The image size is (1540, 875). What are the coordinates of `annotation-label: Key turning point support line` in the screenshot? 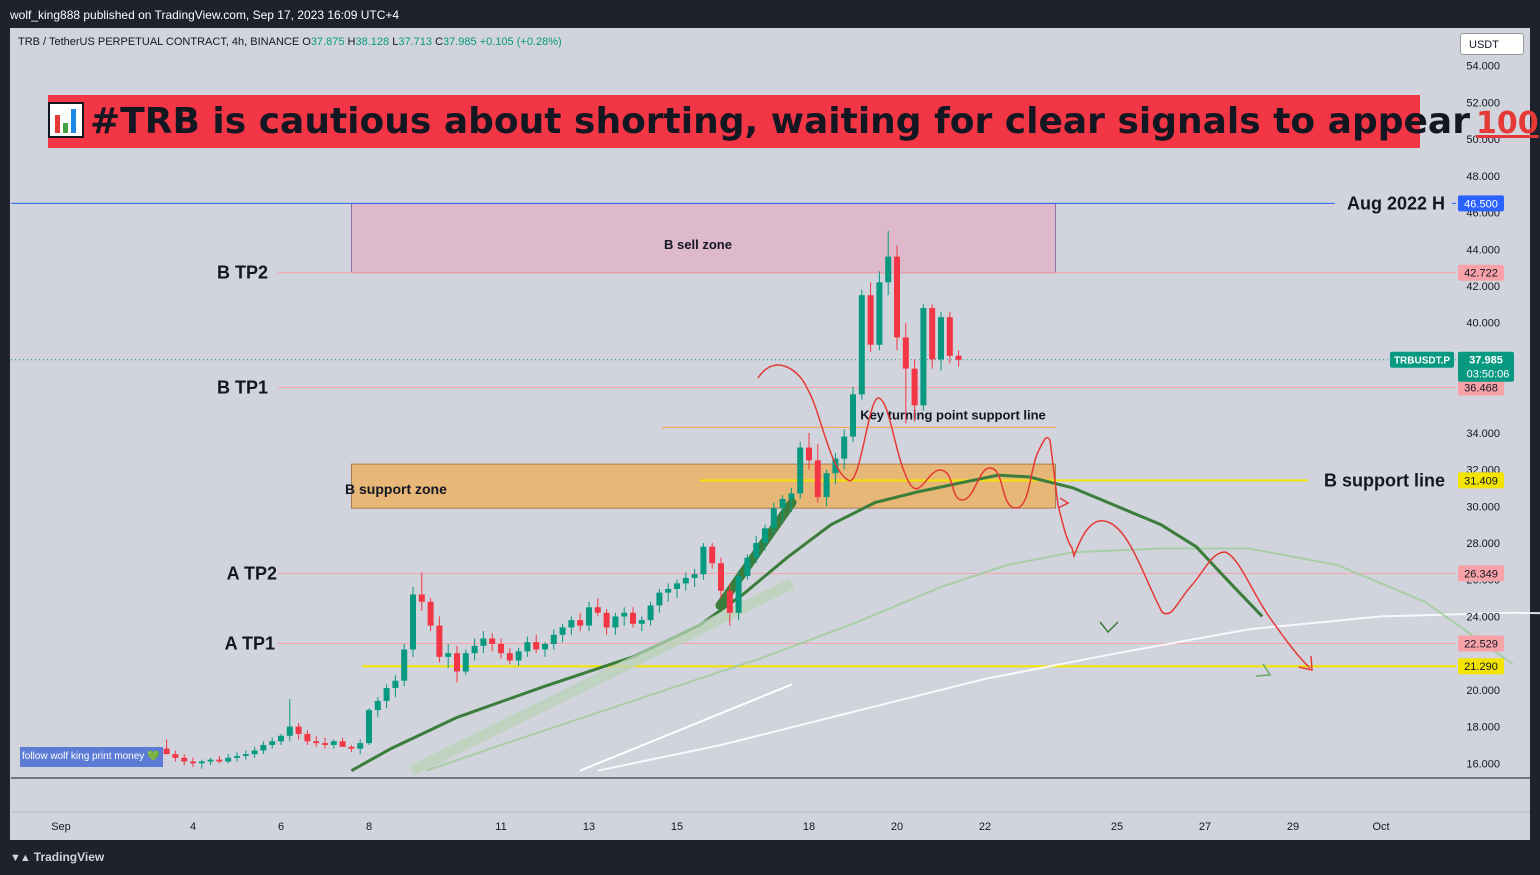 It's located at (953, 414).